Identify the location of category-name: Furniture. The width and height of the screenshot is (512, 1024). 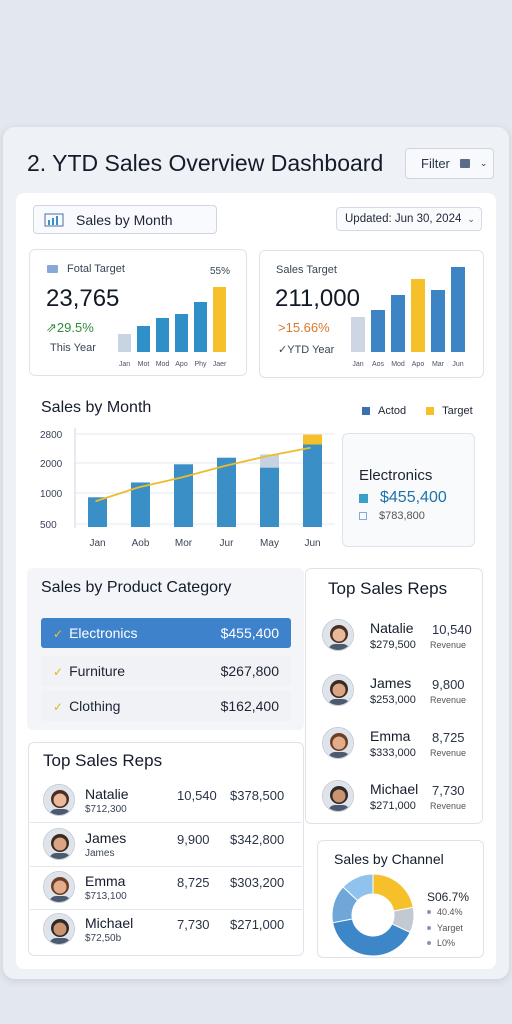
(97, 671).